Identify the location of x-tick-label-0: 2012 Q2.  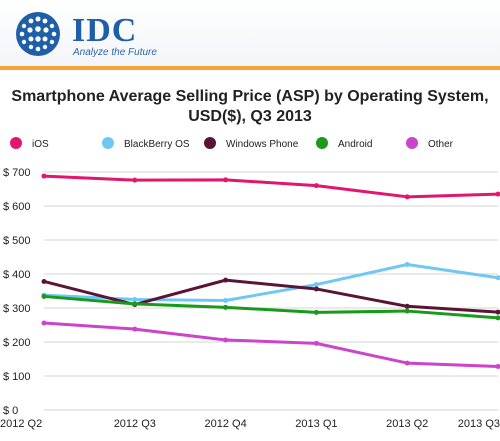
(21, 424).